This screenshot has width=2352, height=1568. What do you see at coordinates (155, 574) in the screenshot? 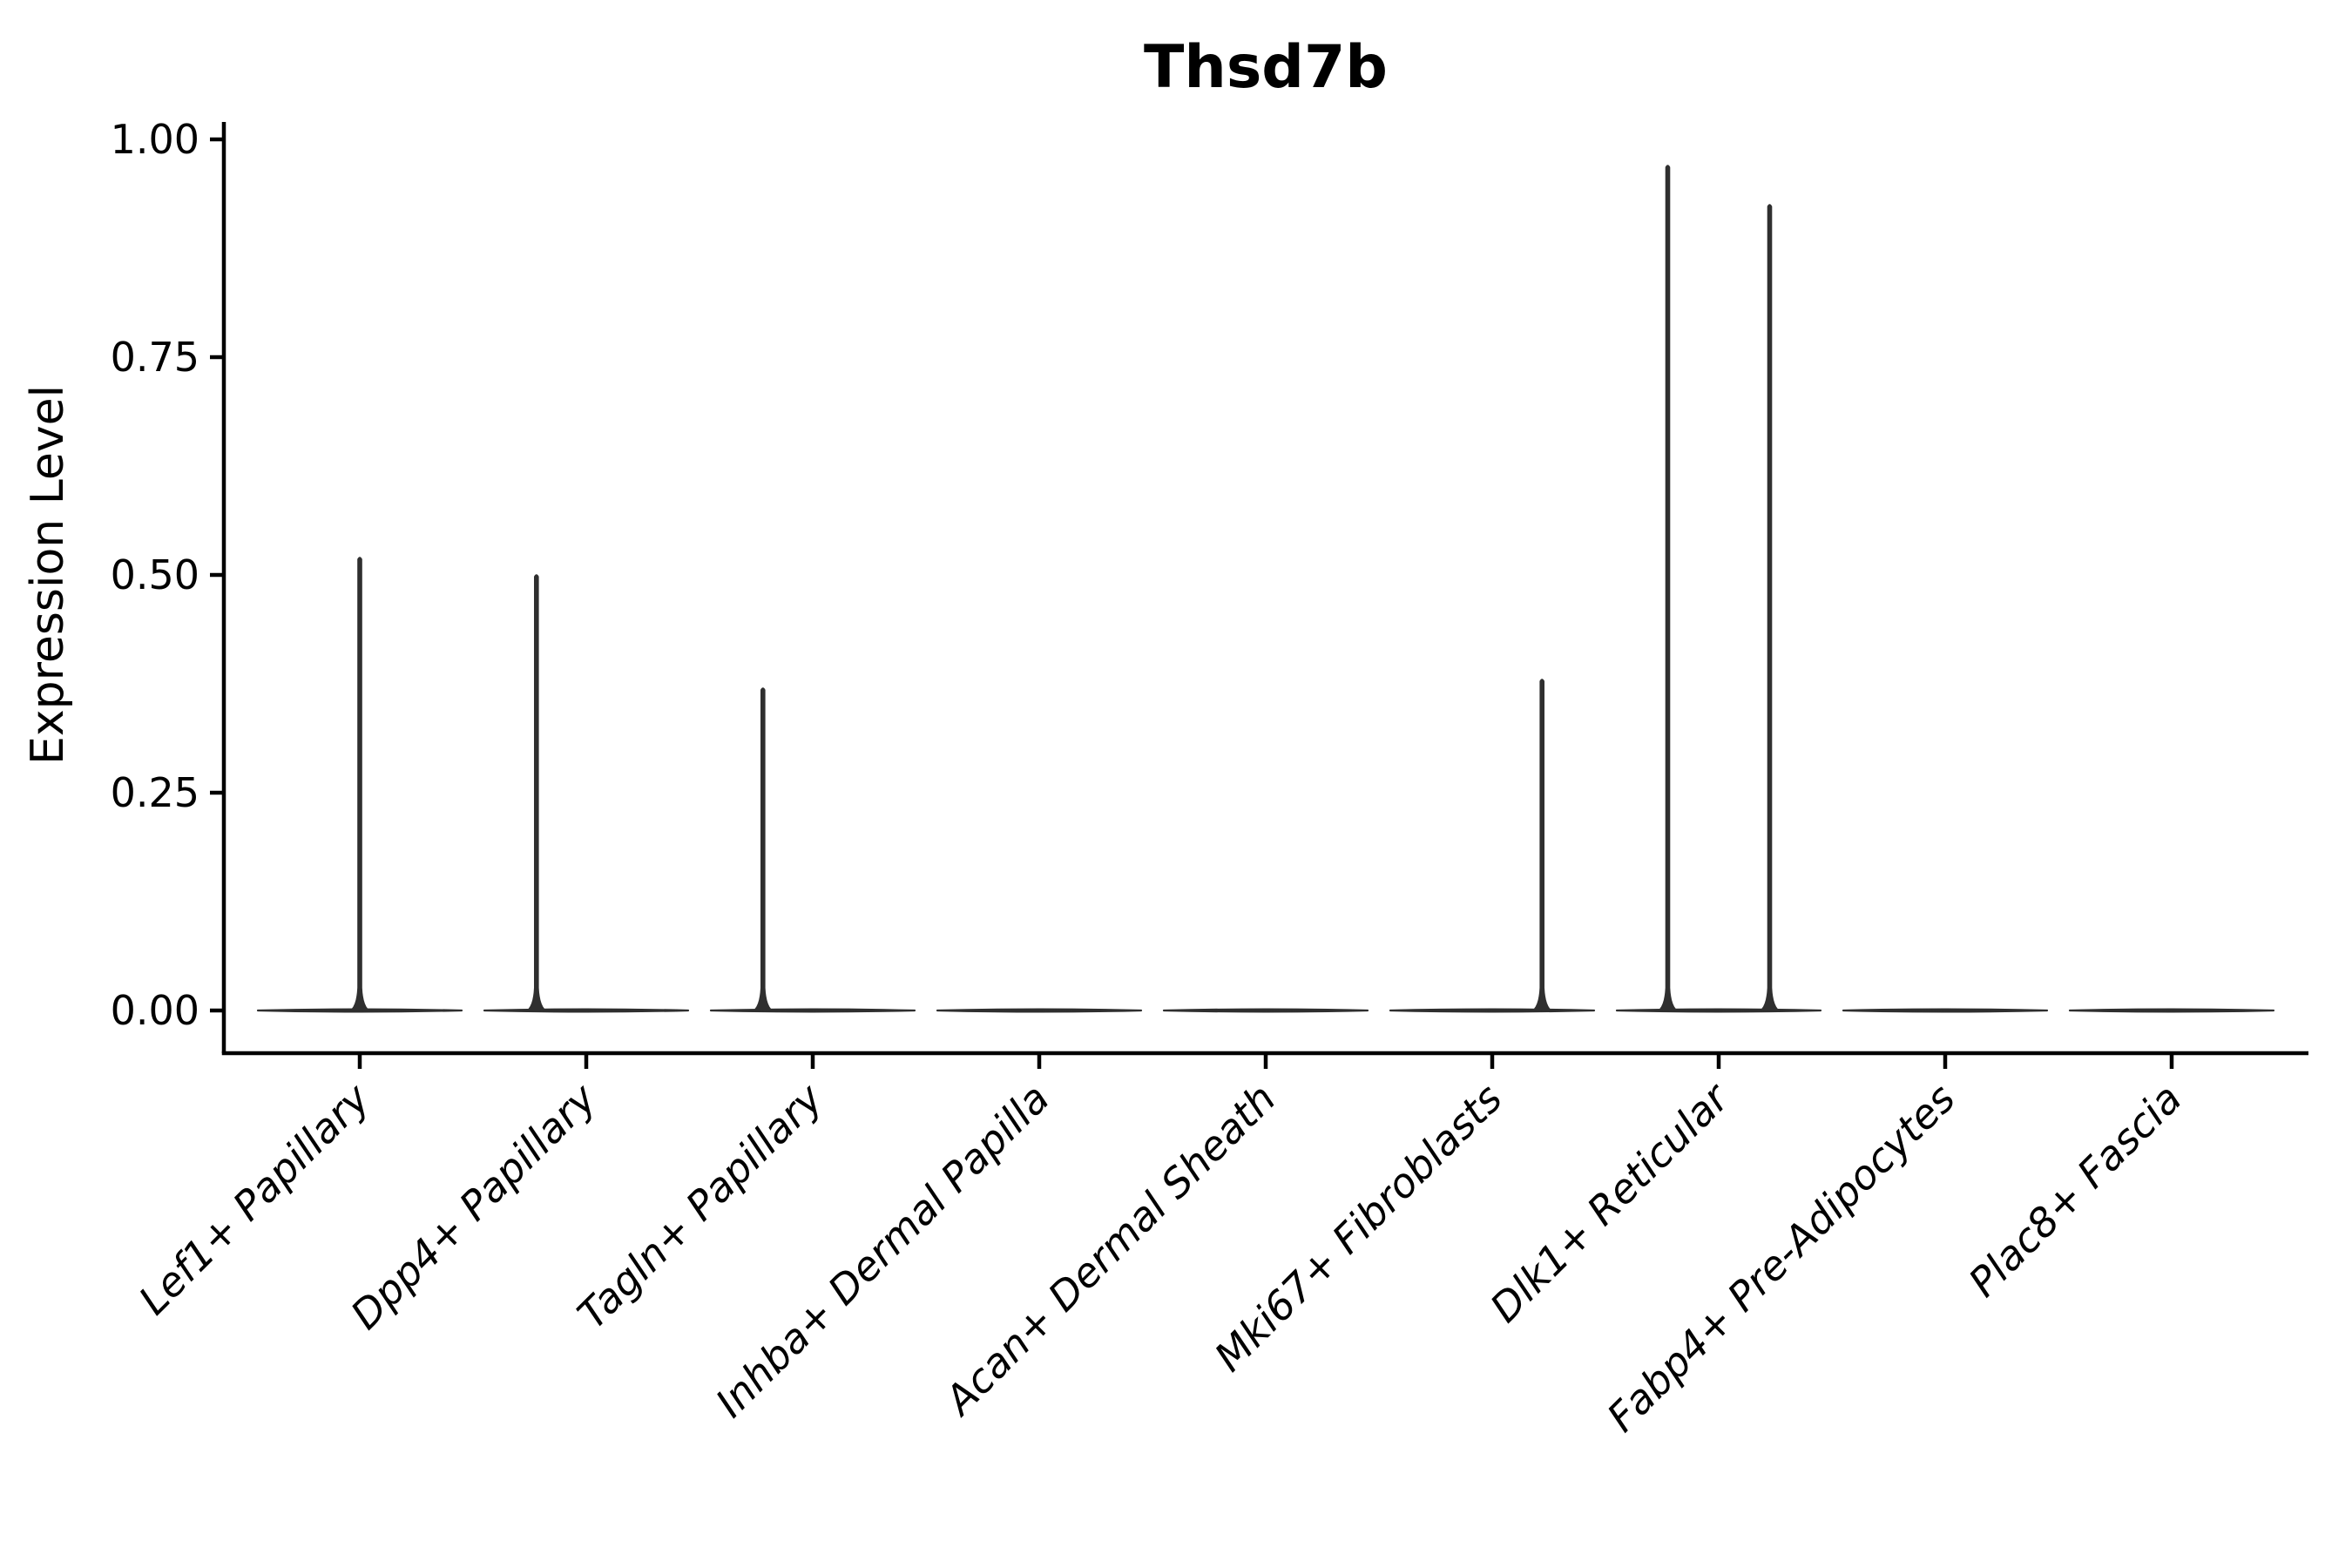
I see `y-tick-label: 0.50` at bounding box center [155, 574].